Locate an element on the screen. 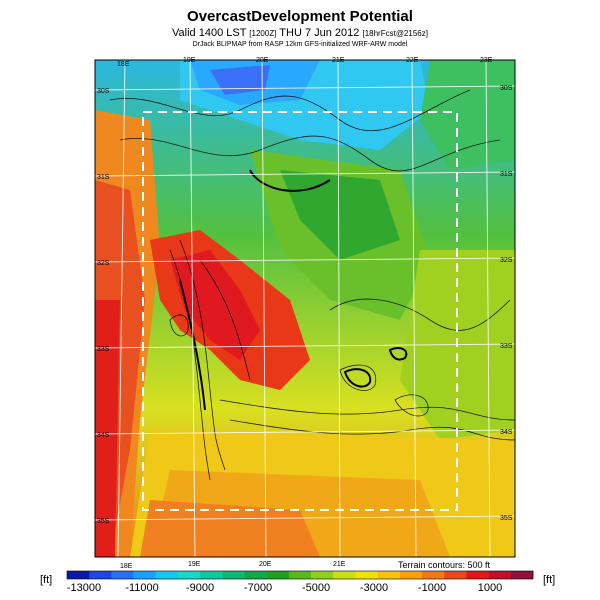  colorbar-tick-label: 1000 is located at coordinates (490, 588).